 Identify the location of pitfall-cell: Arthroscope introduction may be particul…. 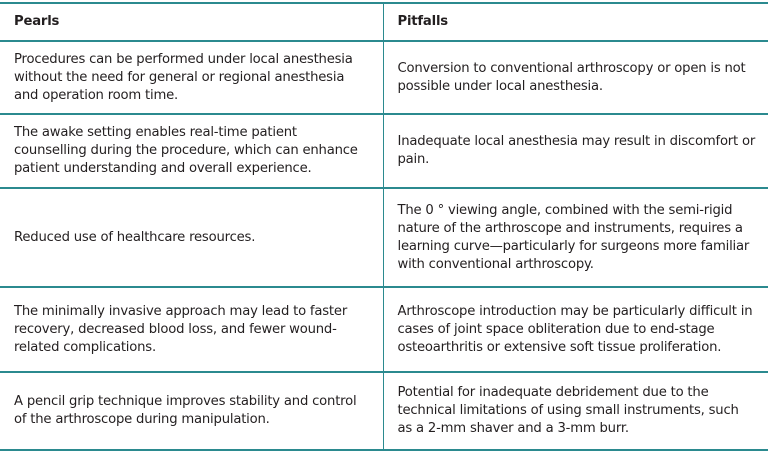
(575, 329).